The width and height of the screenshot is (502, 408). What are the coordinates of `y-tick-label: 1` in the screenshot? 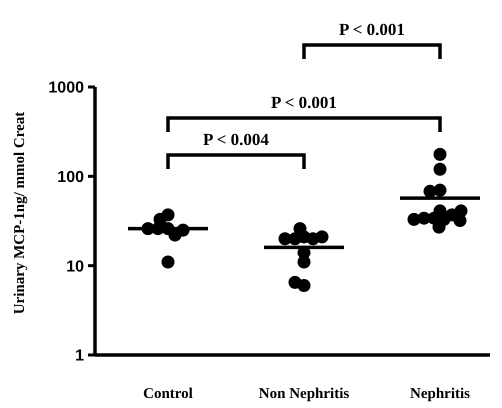 It's located at (79, 356).